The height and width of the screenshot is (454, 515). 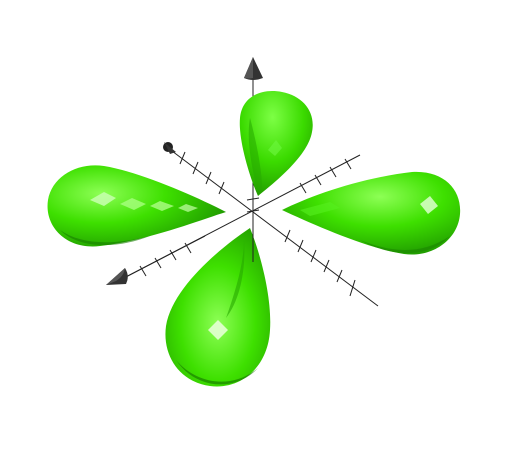 I want to click on depth-axis-line, so click(x=273, y=227).